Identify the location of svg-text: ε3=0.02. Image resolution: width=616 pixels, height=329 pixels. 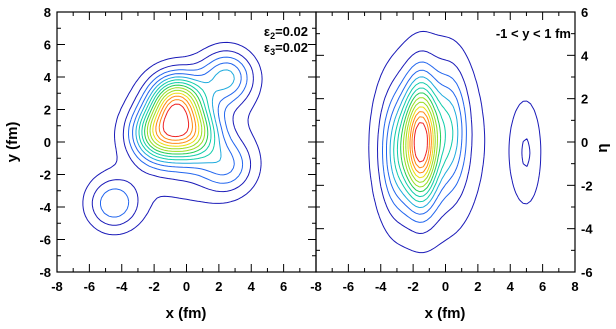
(286, 48).